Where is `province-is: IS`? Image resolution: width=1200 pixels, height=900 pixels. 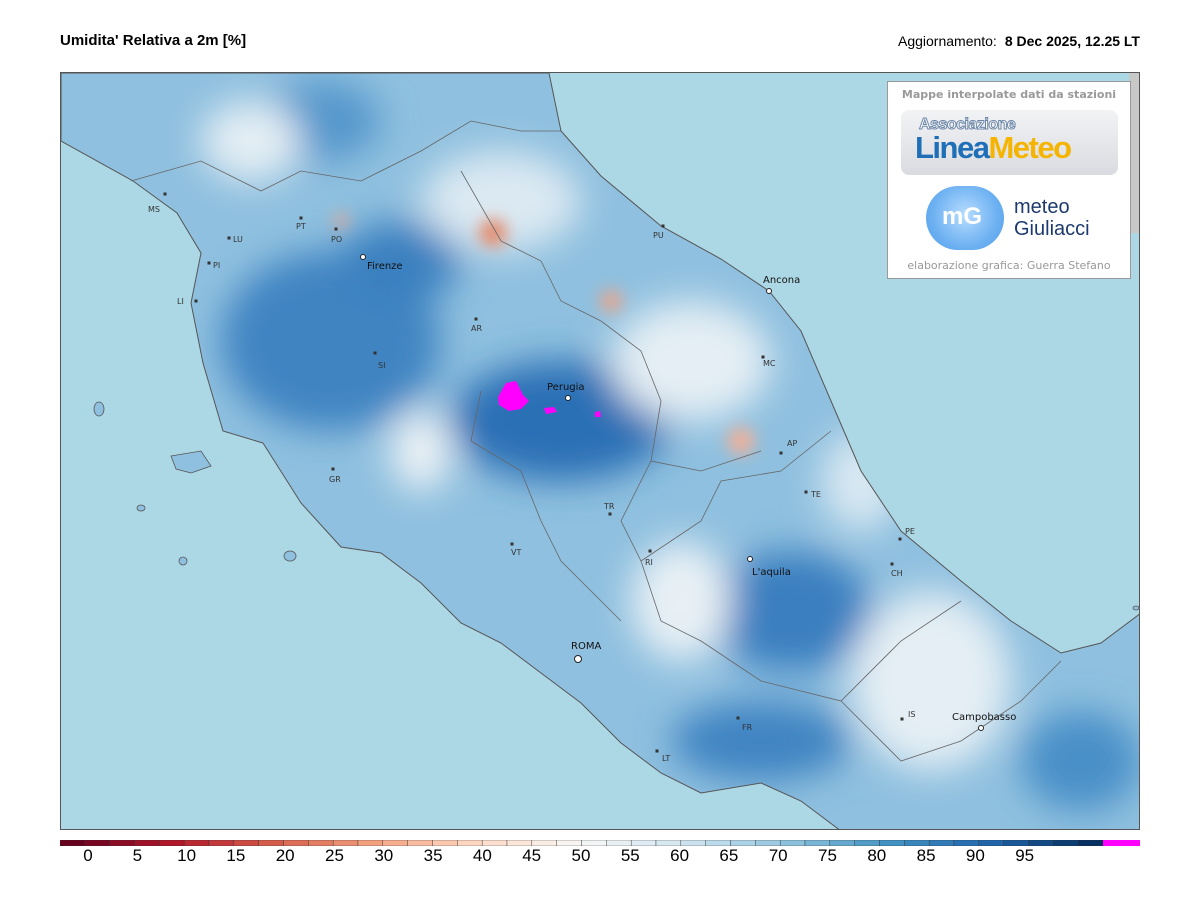
province-is: IS is located at coordinates (908, 715).